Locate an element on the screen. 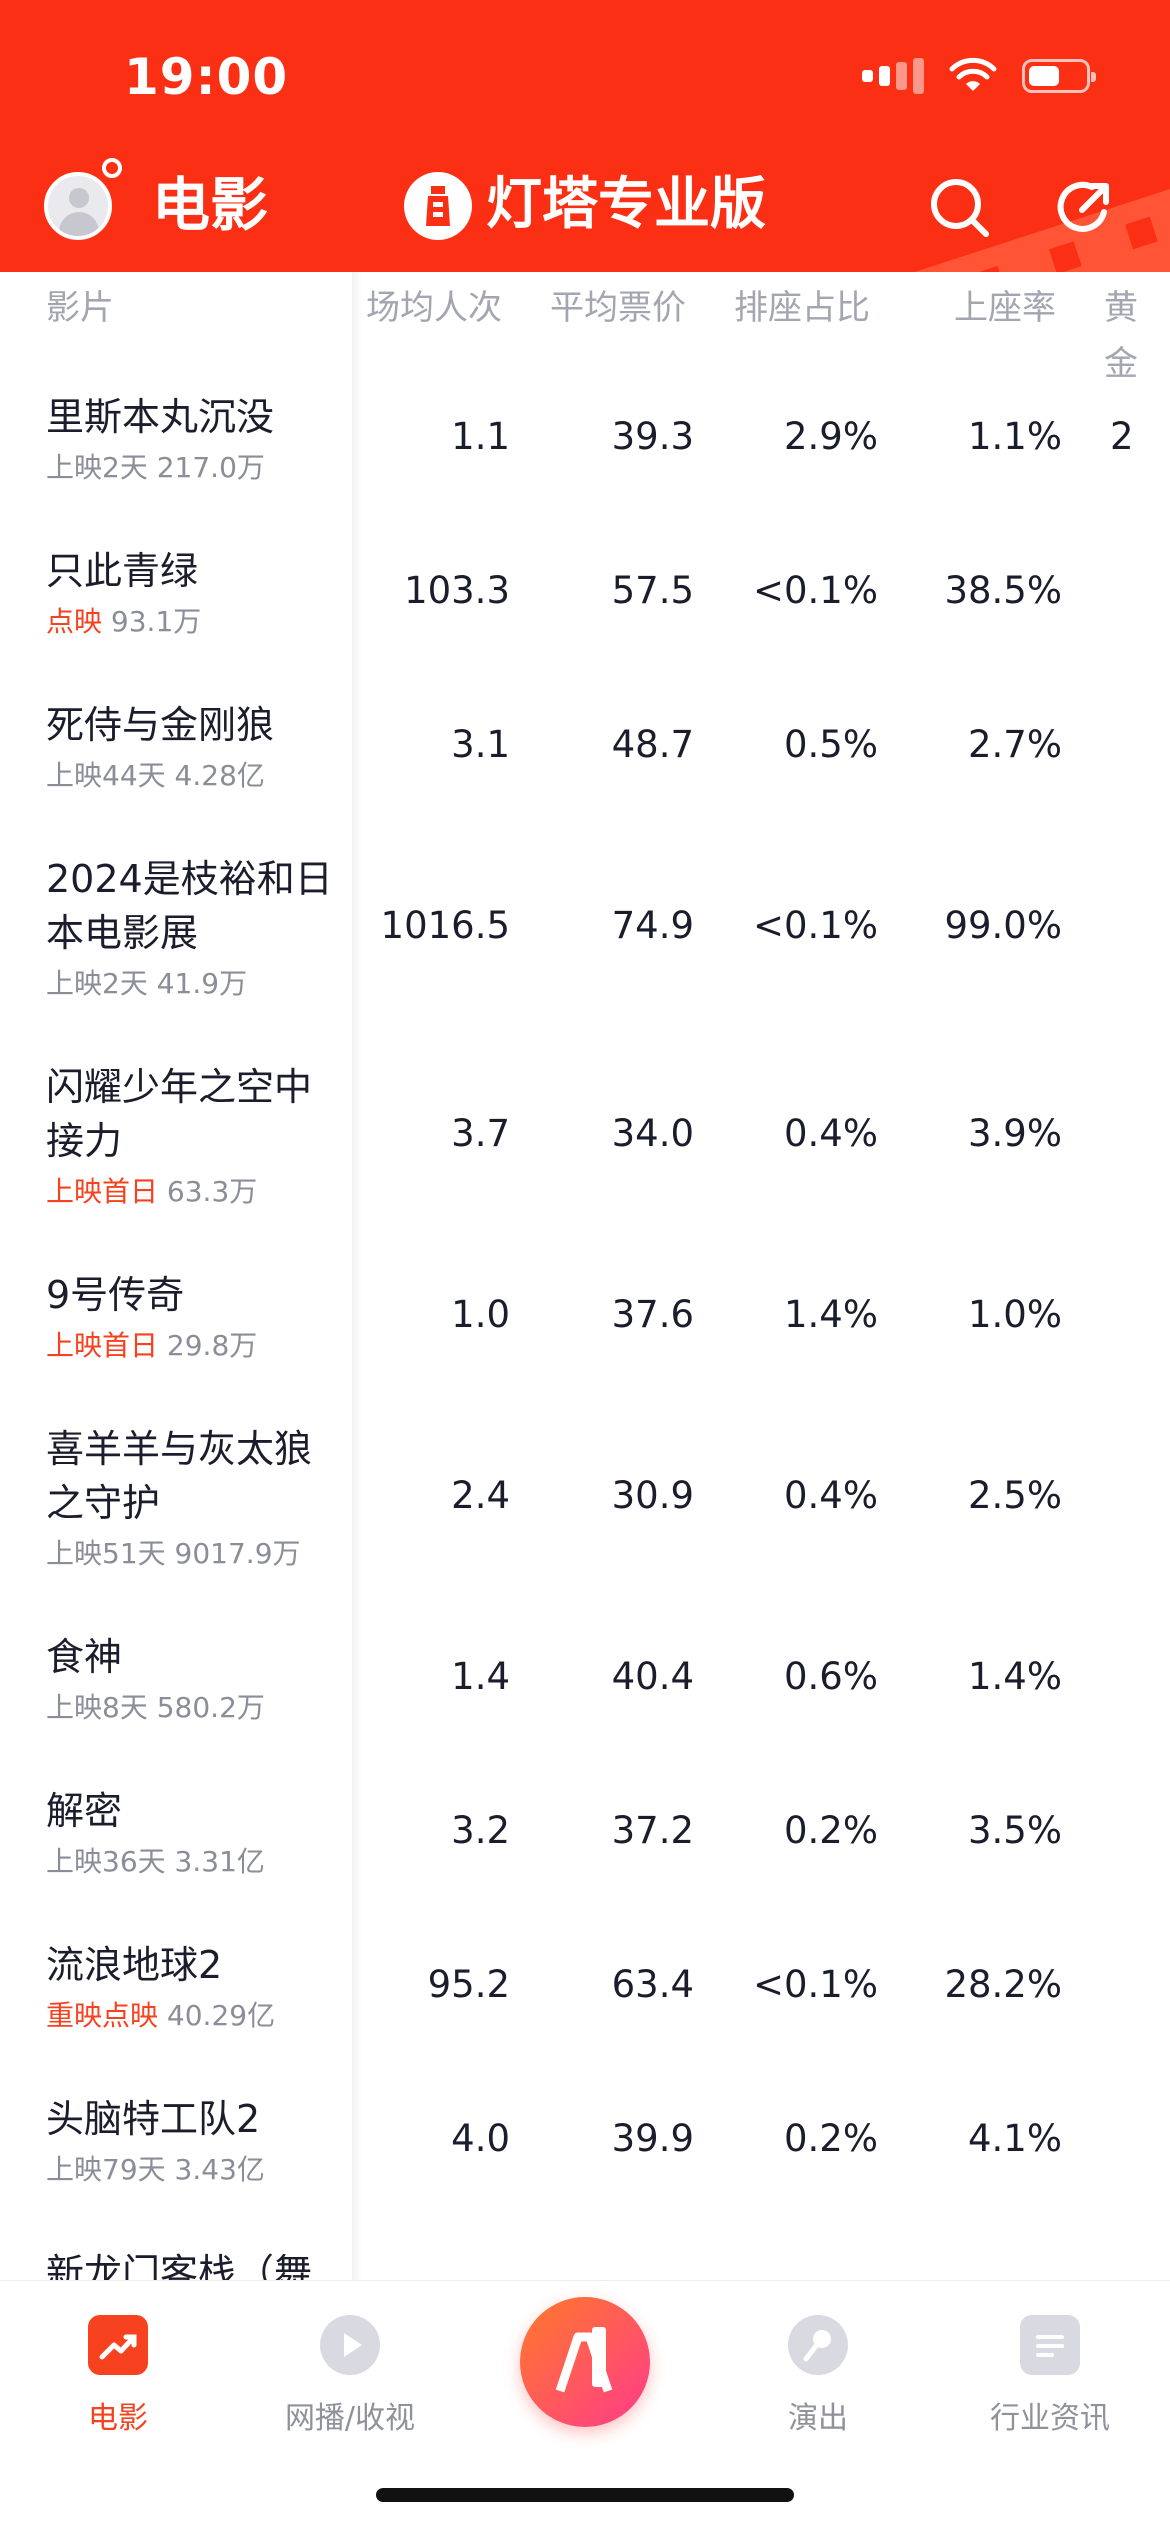 This screenshot has width=1170, height=2533. avg-attendance-cell: 103.3 is located at coordinates (457, 590).